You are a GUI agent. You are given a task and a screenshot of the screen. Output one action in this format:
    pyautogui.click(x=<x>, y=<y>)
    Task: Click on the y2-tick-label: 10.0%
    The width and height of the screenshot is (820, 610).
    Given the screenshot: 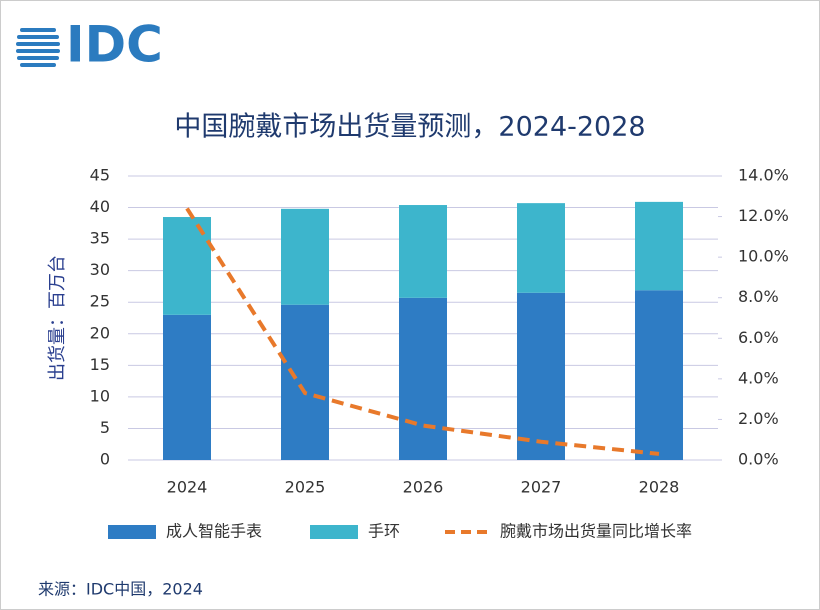 What is the action you would take?
    pyautogui.click(x=763, y=256)
    